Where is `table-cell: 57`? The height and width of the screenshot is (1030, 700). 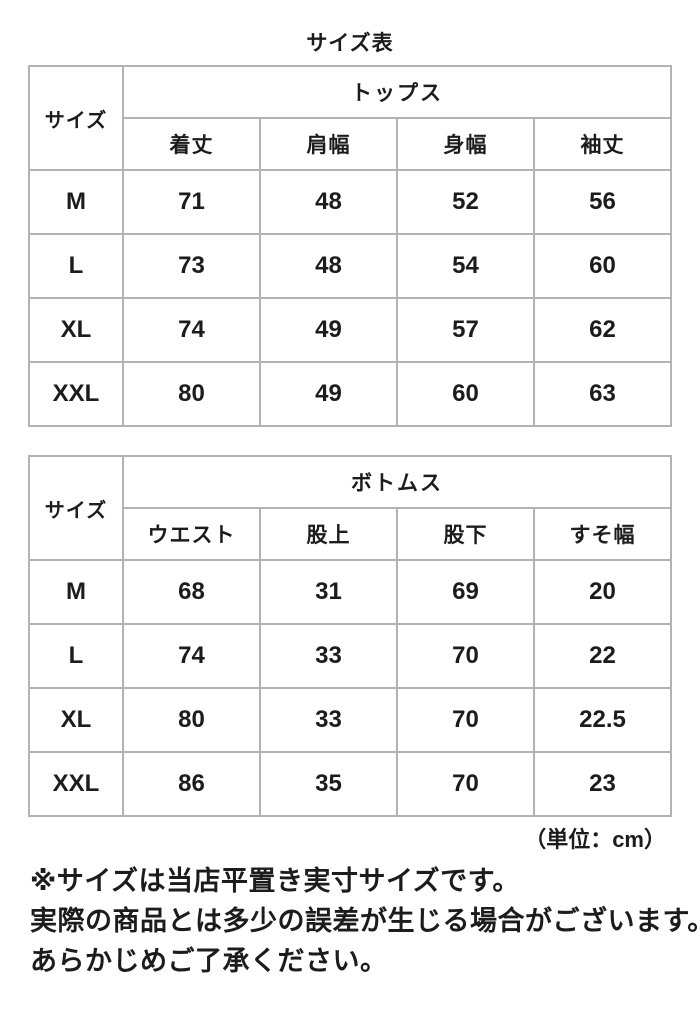 table-cell: 57 is located at coordinates (465, 330).